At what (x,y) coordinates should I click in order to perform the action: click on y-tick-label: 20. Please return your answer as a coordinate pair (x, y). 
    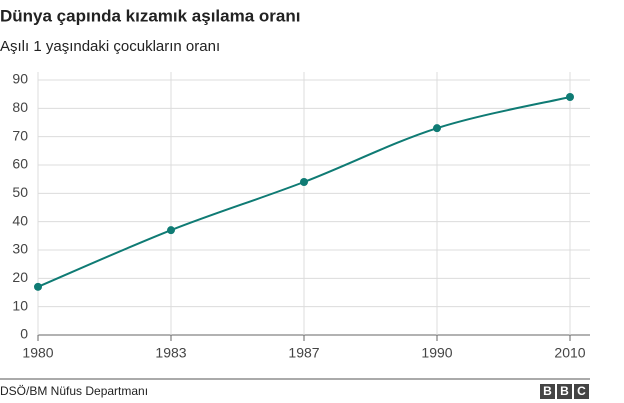
    Looking at the image, I should click on (20, 277).